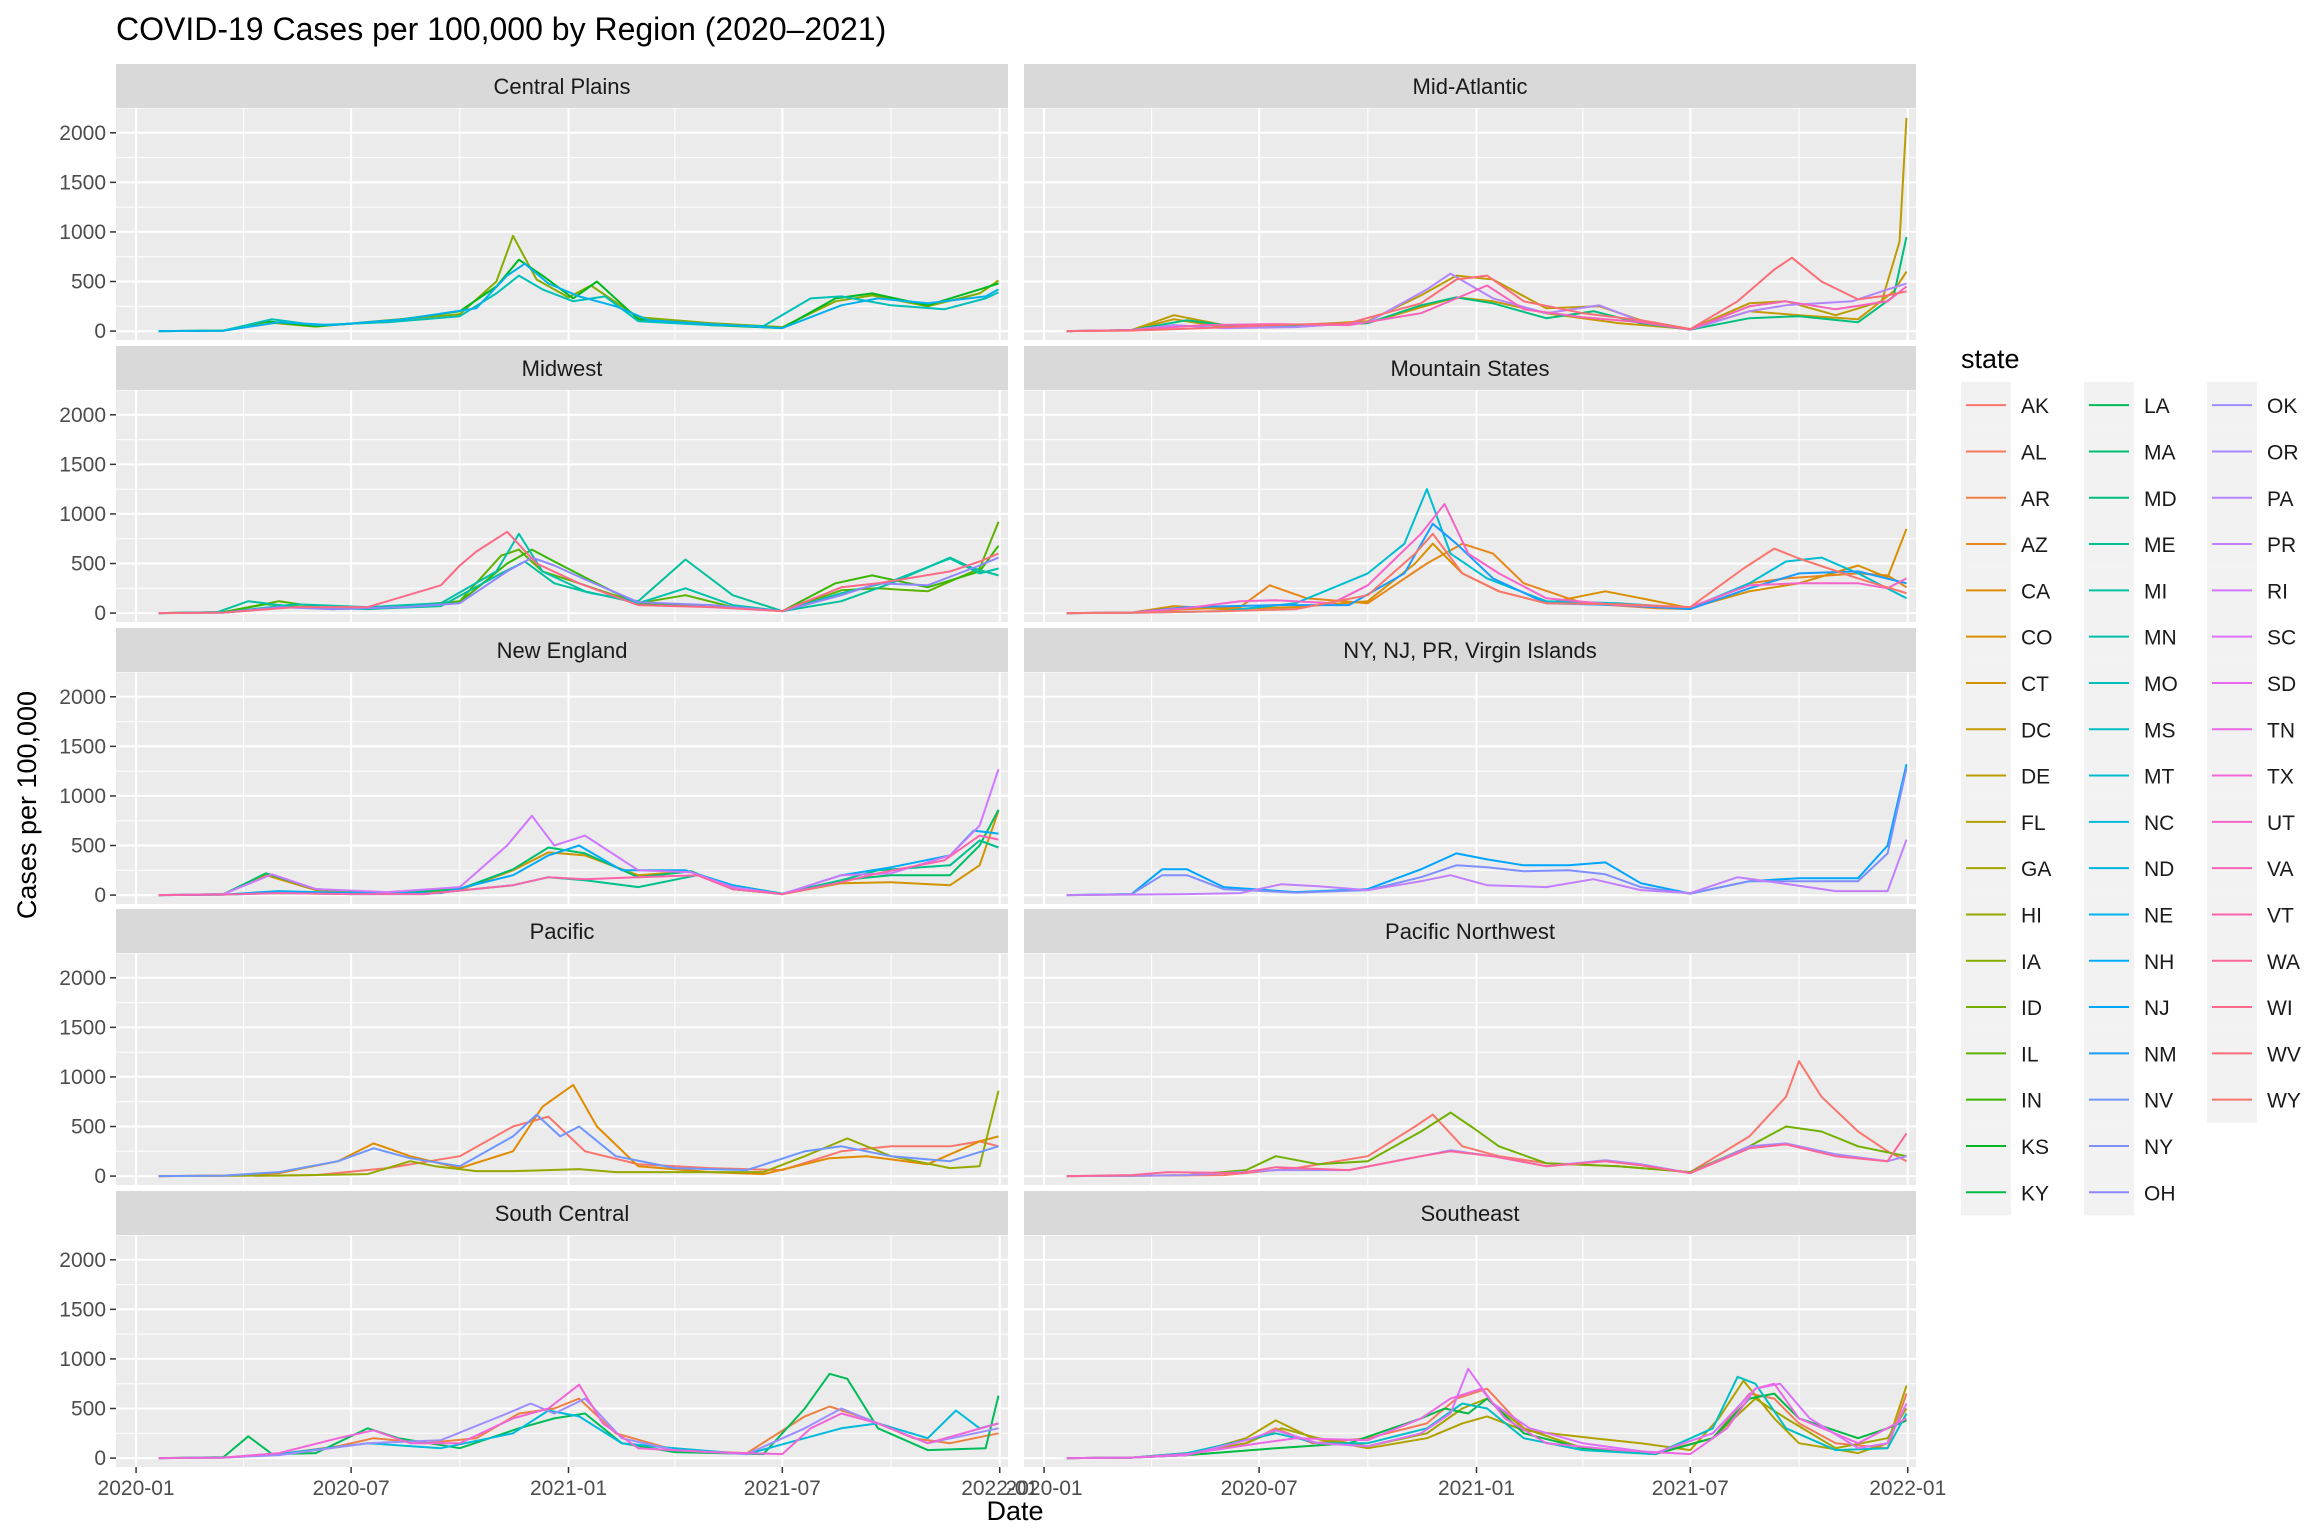 Image resolution: width=2304 pixels, height=1536 pixels. Describe the element at coordinates (2251, 544) in the screenshot. I see `legend-item-pr: PR` at that location.